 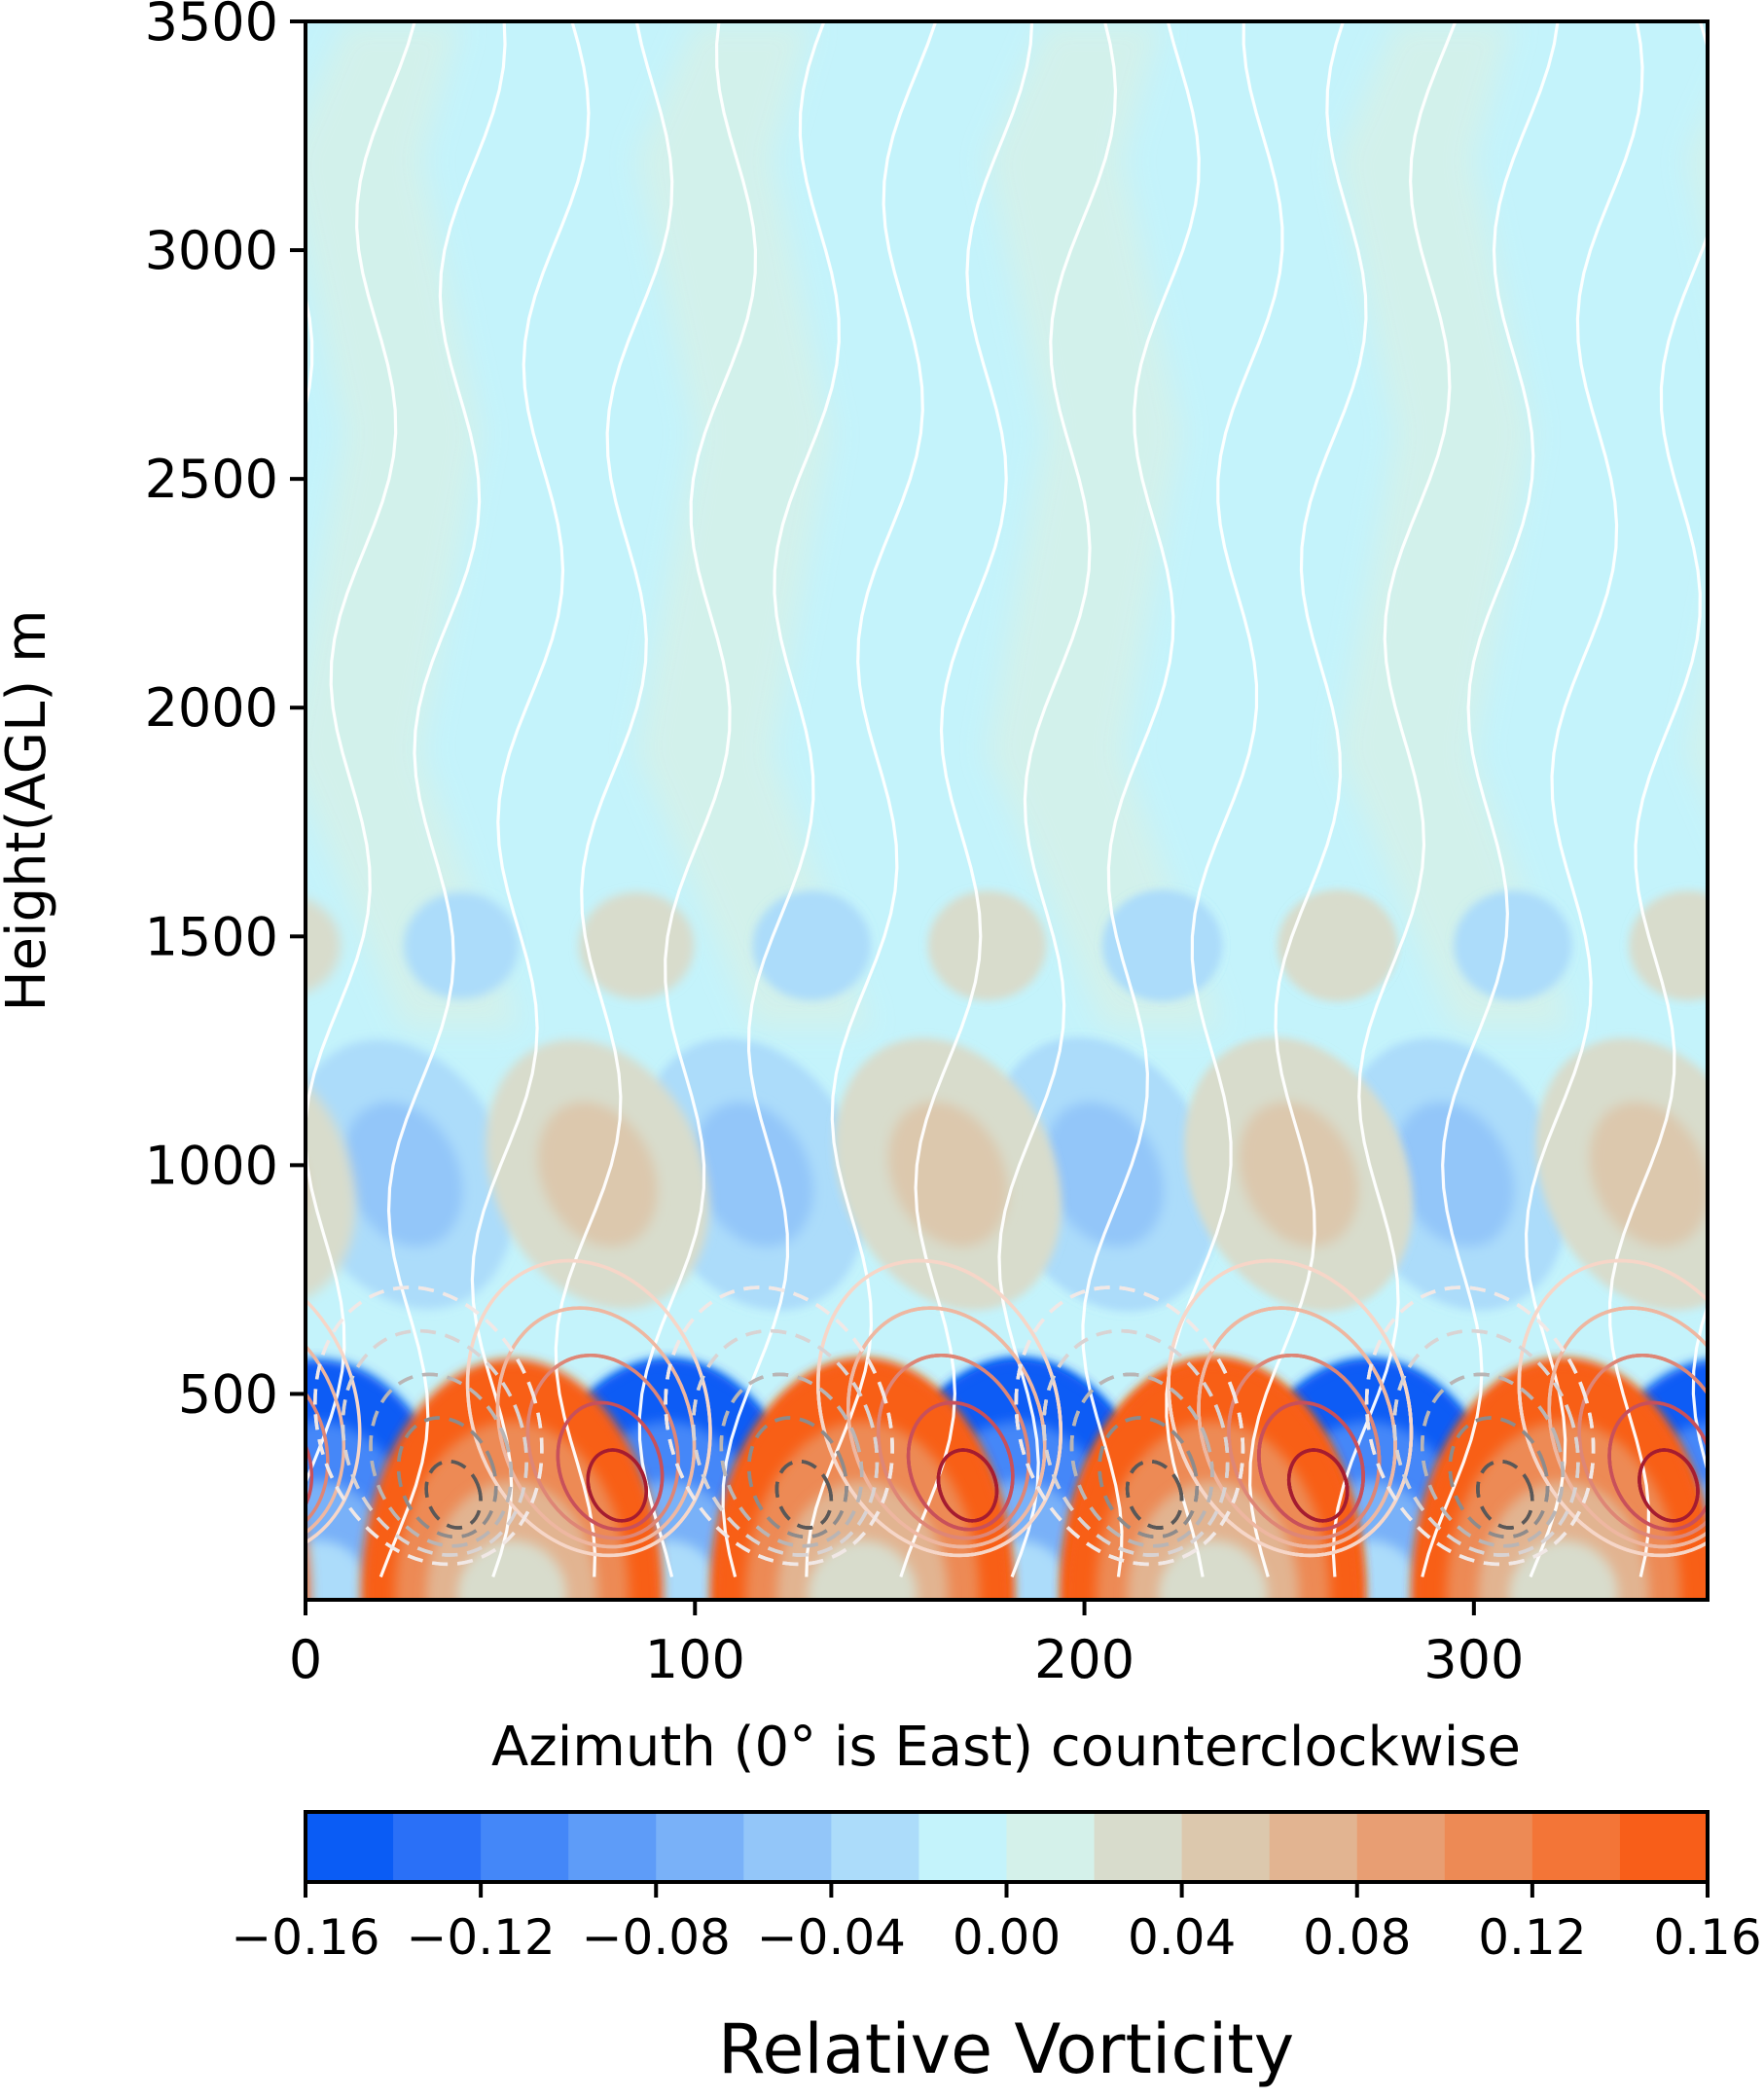 What do you see at coordinates (1357, 1937) in the screenshot?
I see `colorbar-tick-label: 0.08` at bounding box center [1357, 1937].